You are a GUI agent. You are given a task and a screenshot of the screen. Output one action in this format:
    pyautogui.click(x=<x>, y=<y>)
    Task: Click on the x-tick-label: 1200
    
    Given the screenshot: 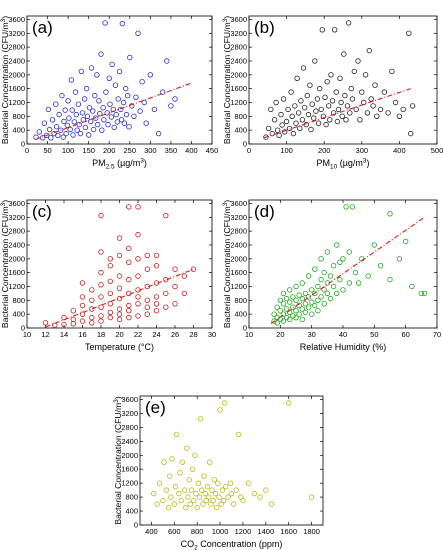 What is the action you would take?
    pyautogui.click(x=243, y=531)
    